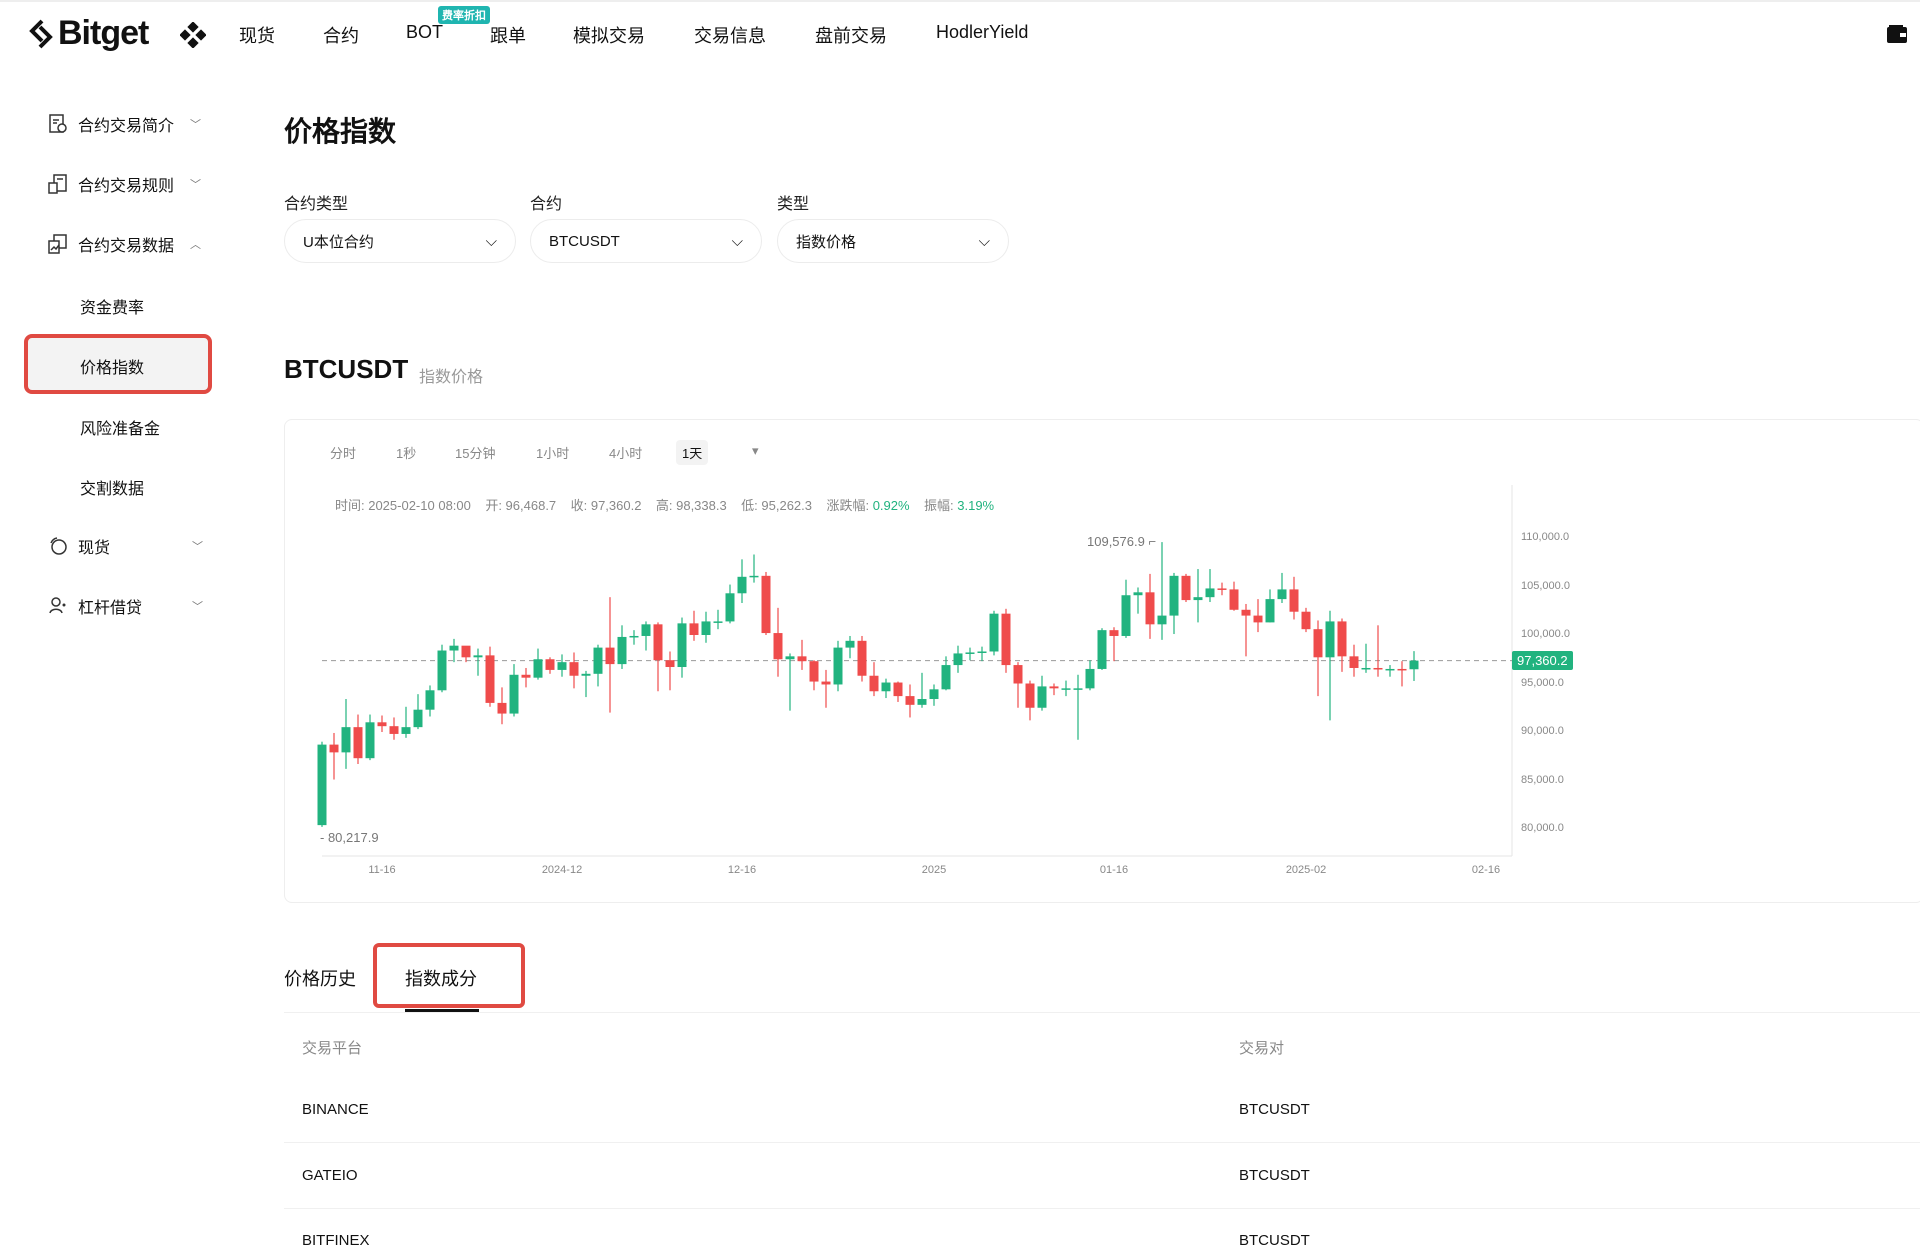 The image size is (1920, 1258). What do you see at coordinates (441, 979) in the screenshot?
I see `tab-index-components: 指数成分` at bounding box center [441, 979].